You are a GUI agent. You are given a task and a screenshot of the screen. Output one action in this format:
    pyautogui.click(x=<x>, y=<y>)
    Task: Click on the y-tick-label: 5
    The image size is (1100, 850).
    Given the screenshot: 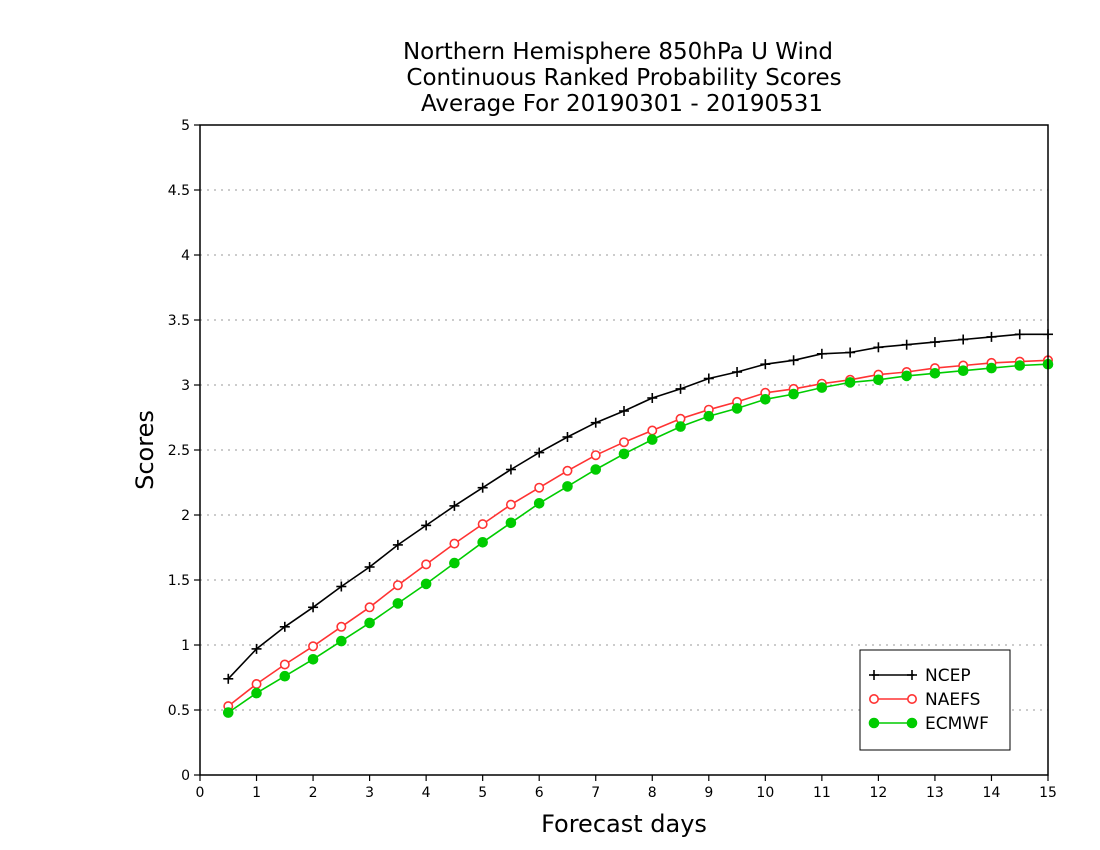 What is the action you would take?
    pyautogui.click(x=185, y=126)
    